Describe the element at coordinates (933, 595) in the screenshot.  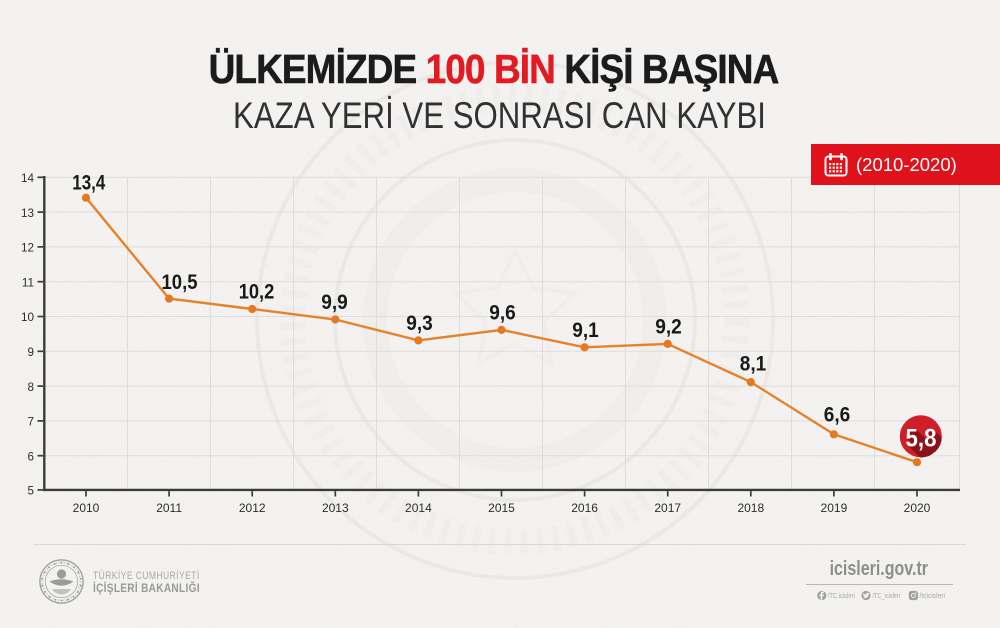
I see `svg-text: /tcicisleri` at that location.